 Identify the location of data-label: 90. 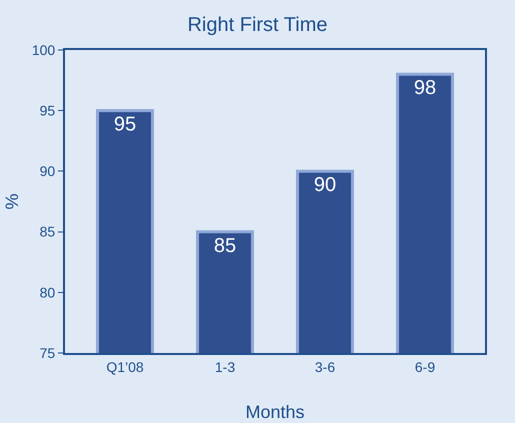
(325, 185).